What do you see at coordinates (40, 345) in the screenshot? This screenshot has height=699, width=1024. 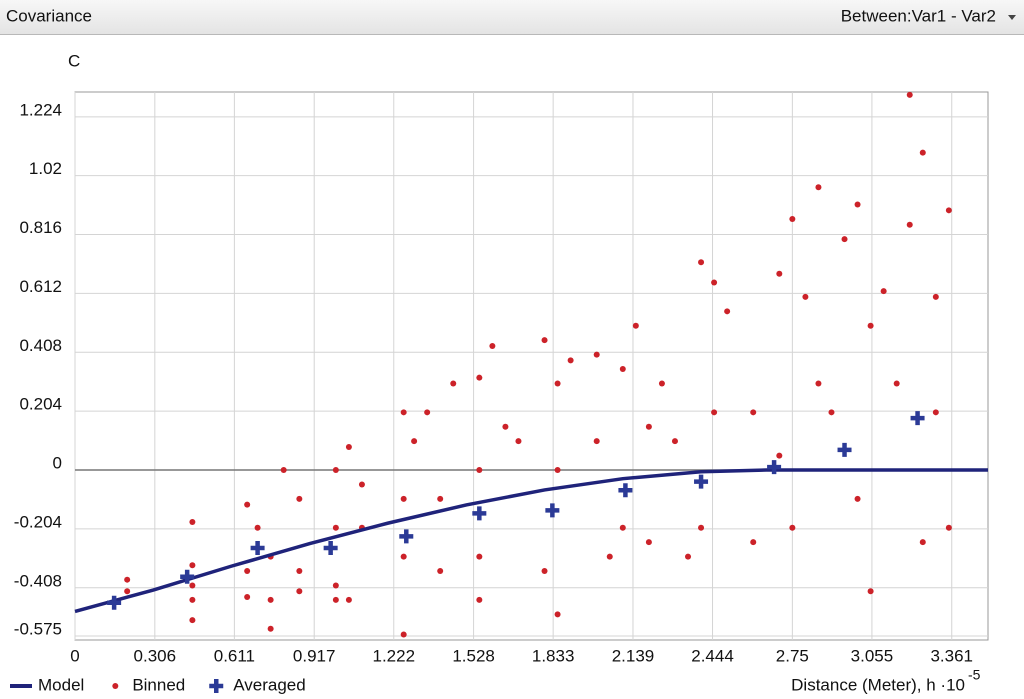 I see `y-tick-label: 0.408` at bounding box center [40, 345].